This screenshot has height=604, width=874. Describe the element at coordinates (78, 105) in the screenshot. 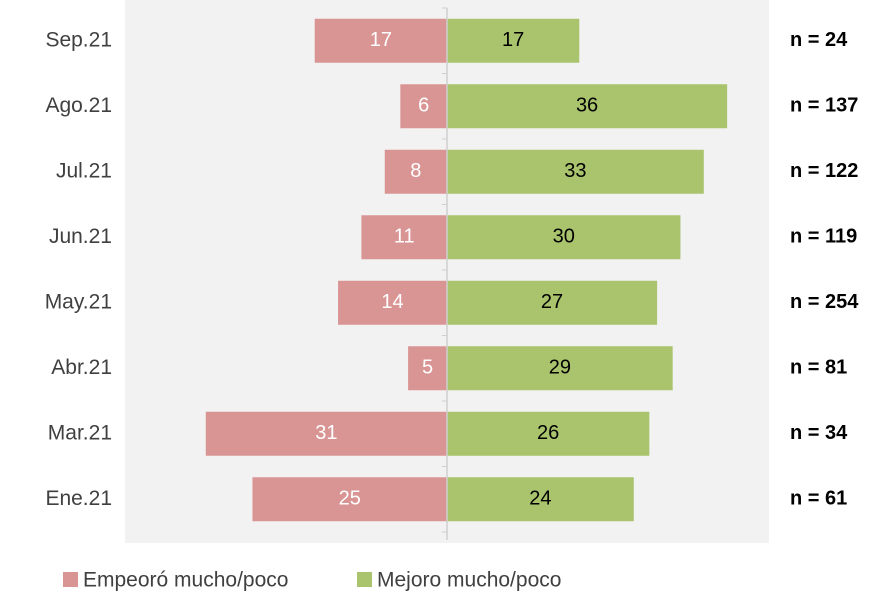

I see `category-label: Ago.21` at that location.